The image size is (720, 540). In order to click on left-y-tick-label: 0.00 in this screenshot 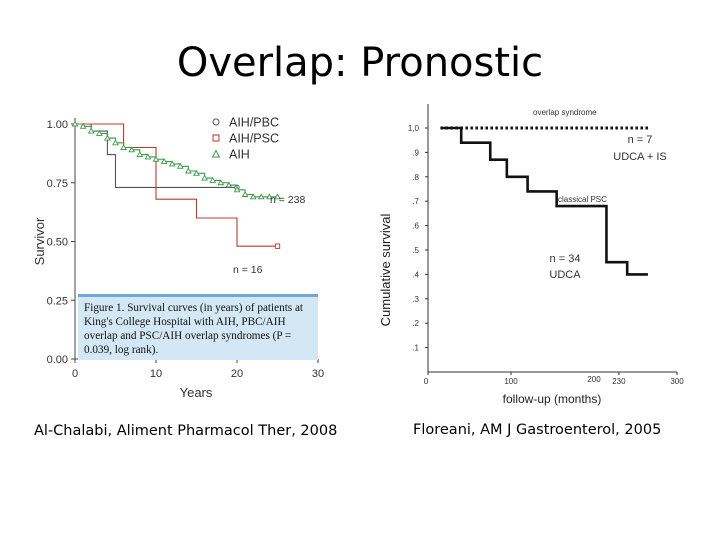, I will do `click(57, 360)`.